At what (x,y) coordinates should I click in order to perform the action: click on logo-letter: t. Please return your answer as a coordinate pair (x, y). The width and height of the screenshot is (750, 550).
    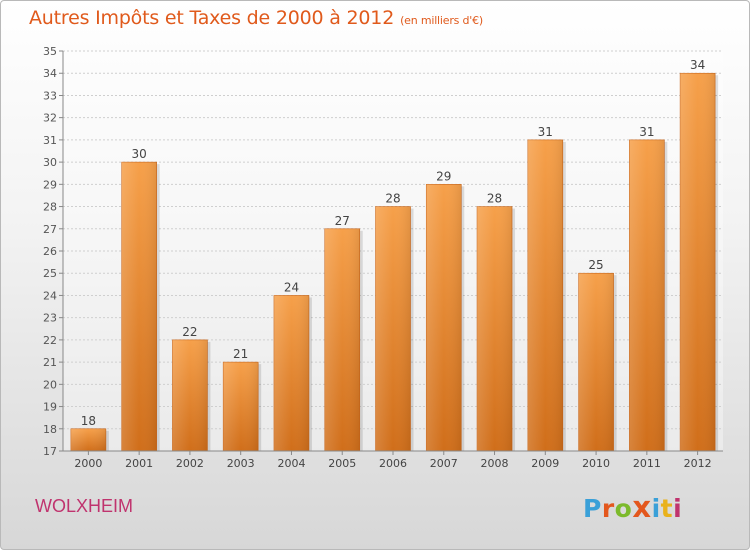
    Looking at the image, I should click on (667, 508).